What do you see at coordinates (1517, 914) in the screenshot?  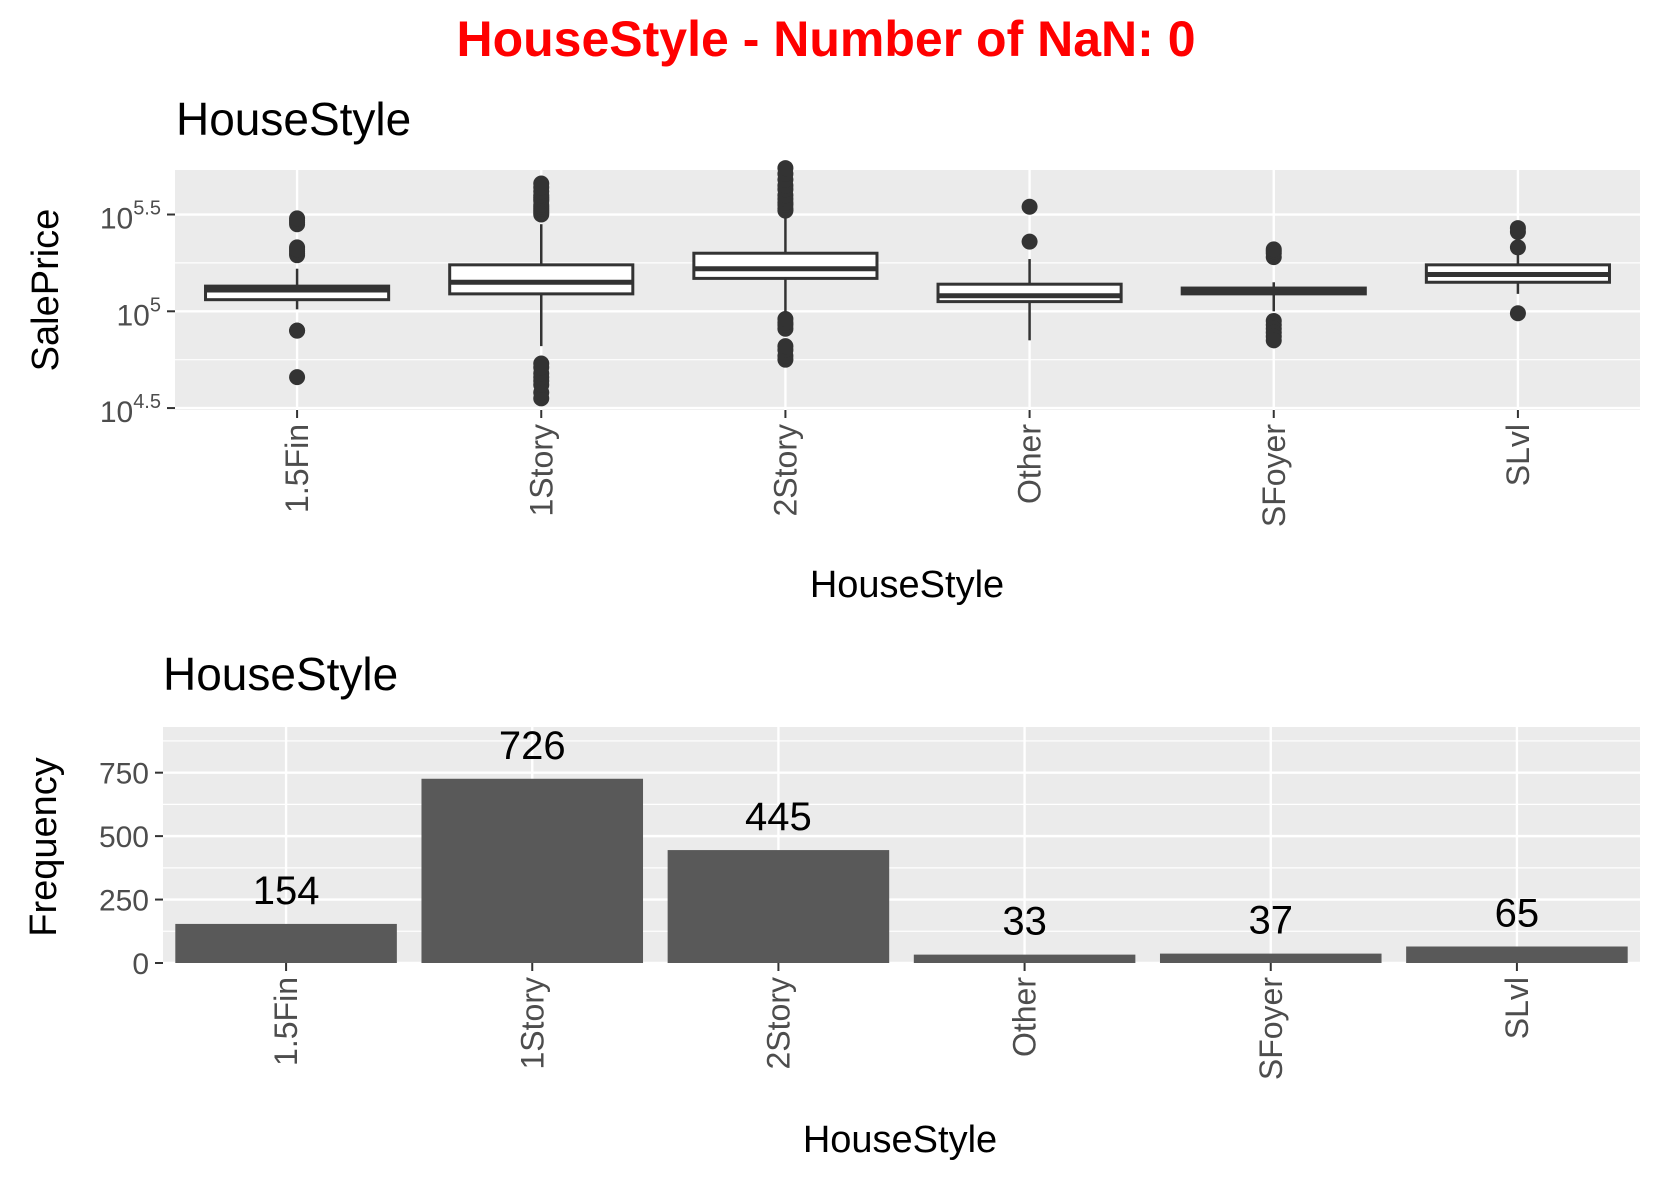 I see `data-label-SLvl: 65` at bounding box center [1517, 914].